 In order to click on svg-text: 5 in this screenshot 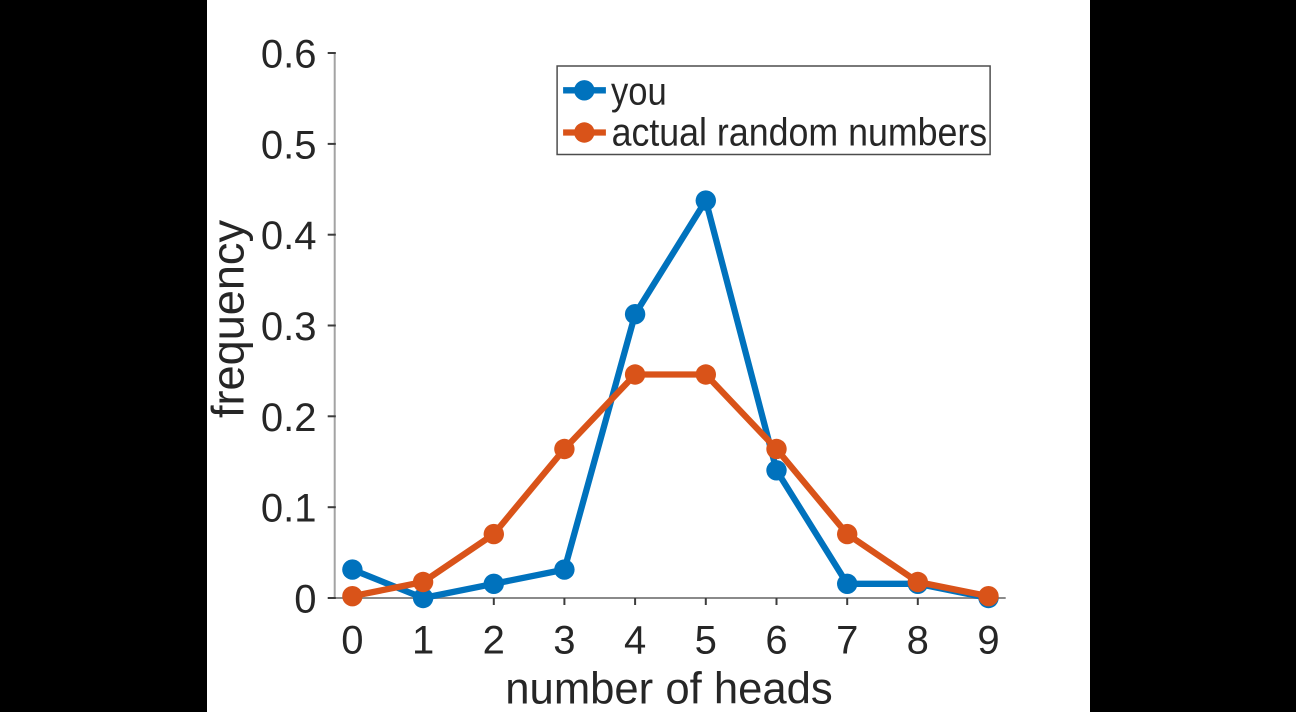, I will do `click(706, 641)`.